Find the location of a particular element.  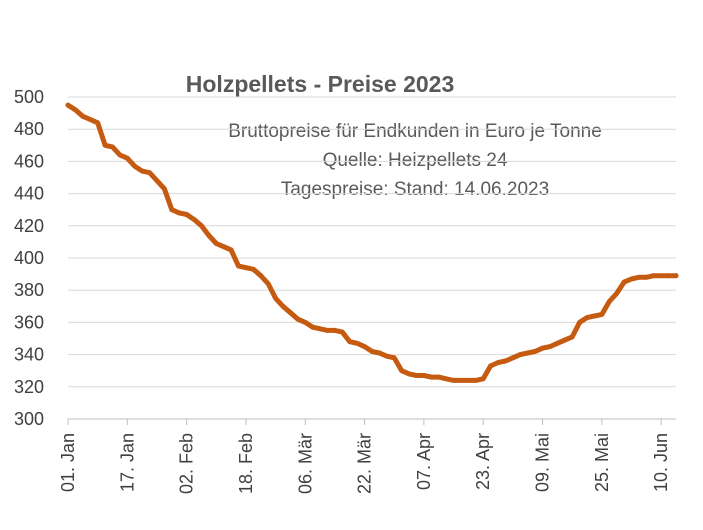

x-tick-label: 22. Mär is located at coordinates (365, 463).